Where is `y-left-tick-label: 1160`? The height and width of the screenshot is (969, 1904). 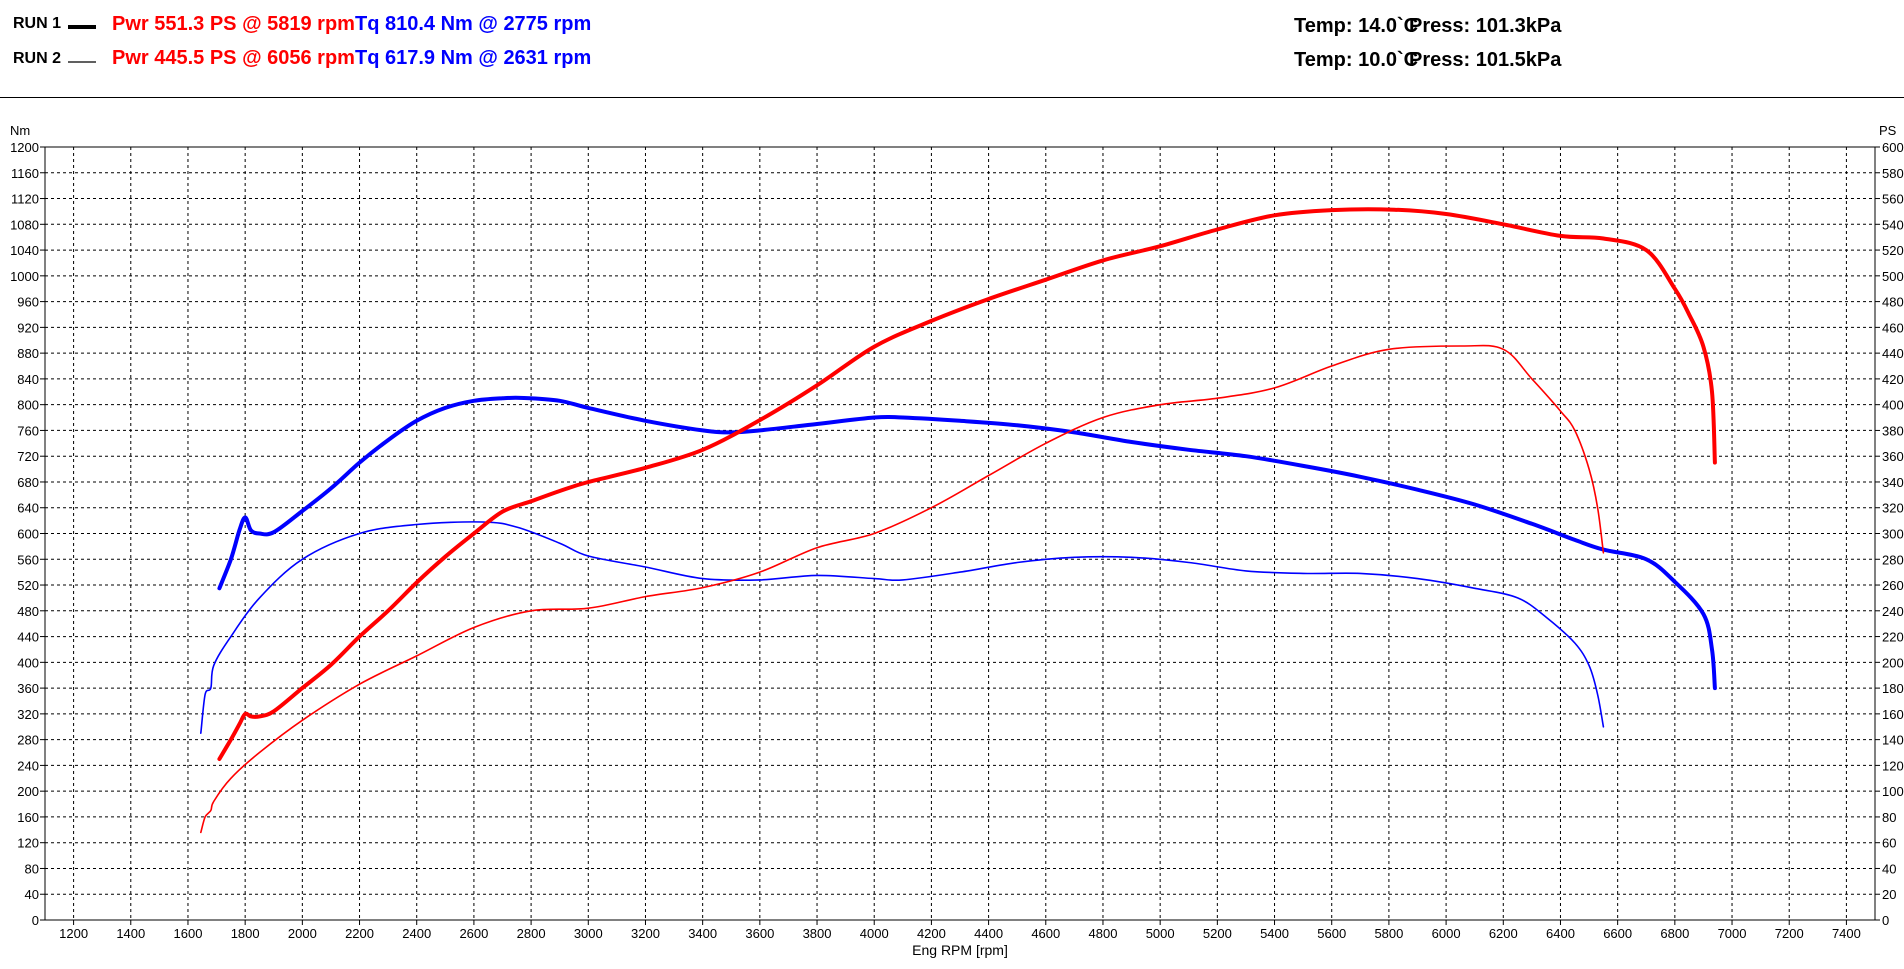 y-left-tick-label: 1160 is located at coordinates (25, 173).